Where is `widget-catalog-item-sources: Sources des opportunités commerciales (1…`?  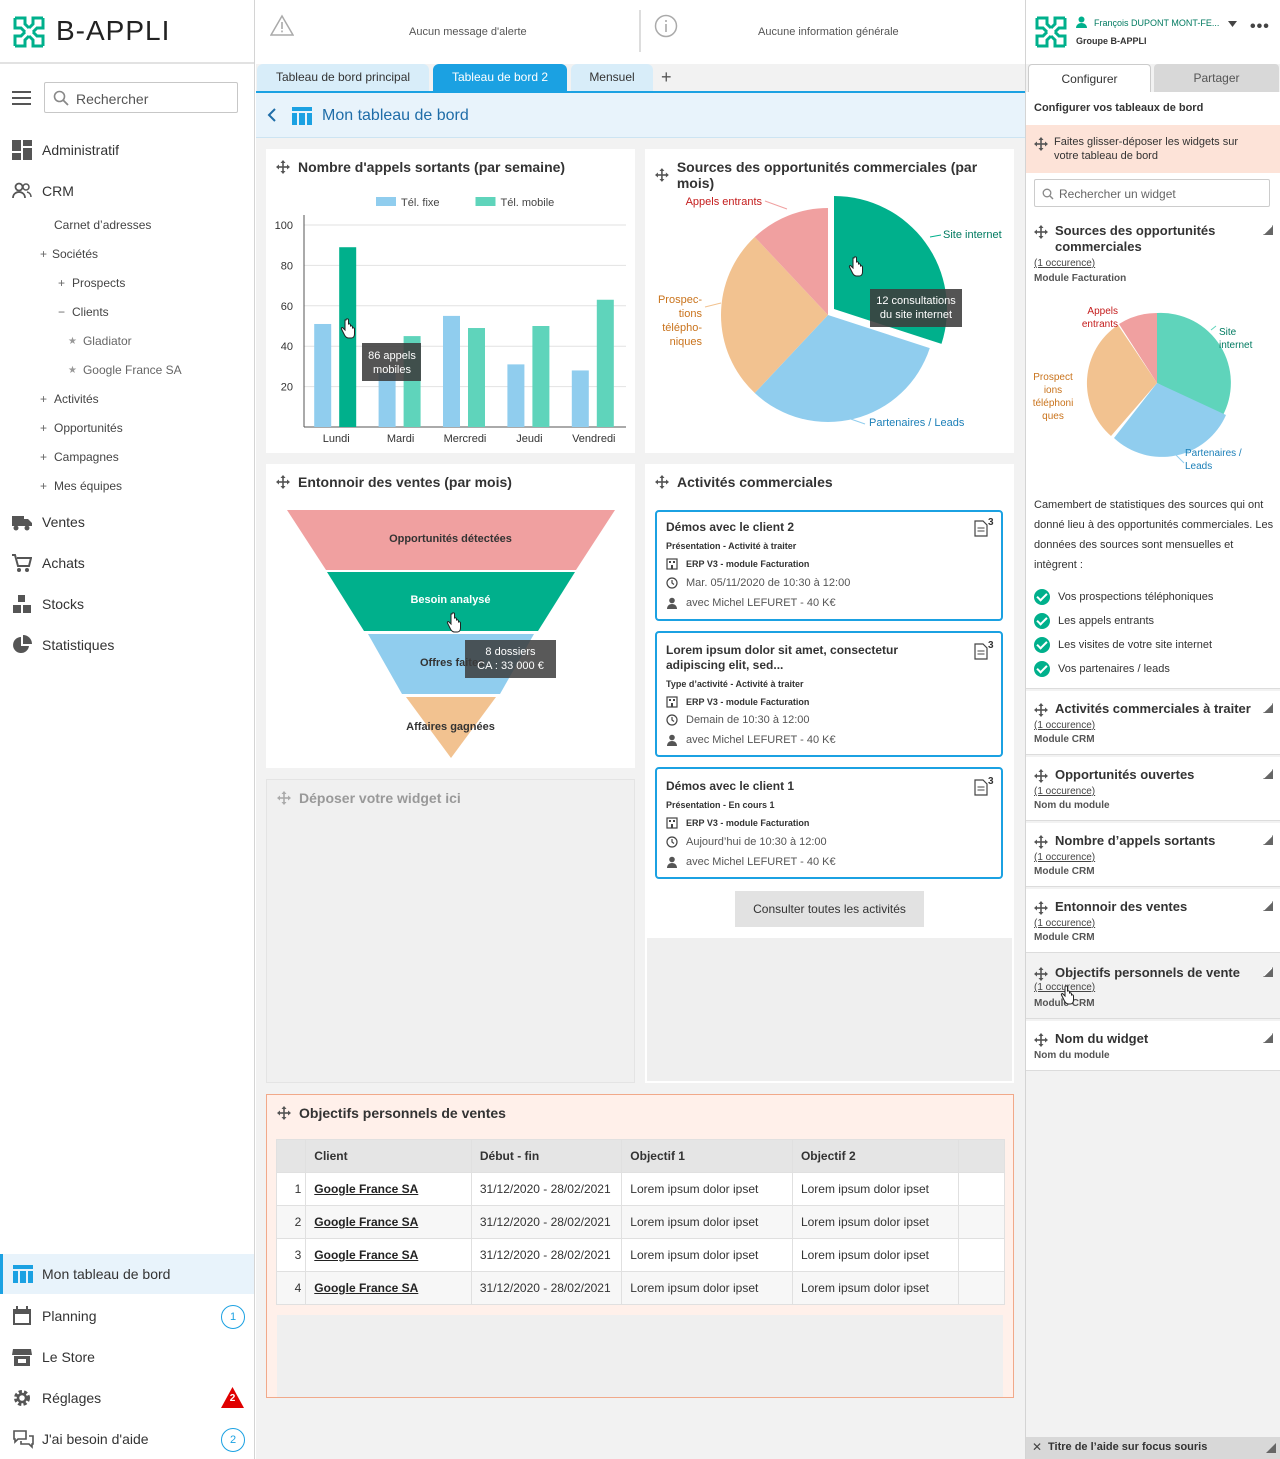
widget-catalog-item-sources: Sources des opportunités commerciales (1… is located at coordinates (1153, 451).